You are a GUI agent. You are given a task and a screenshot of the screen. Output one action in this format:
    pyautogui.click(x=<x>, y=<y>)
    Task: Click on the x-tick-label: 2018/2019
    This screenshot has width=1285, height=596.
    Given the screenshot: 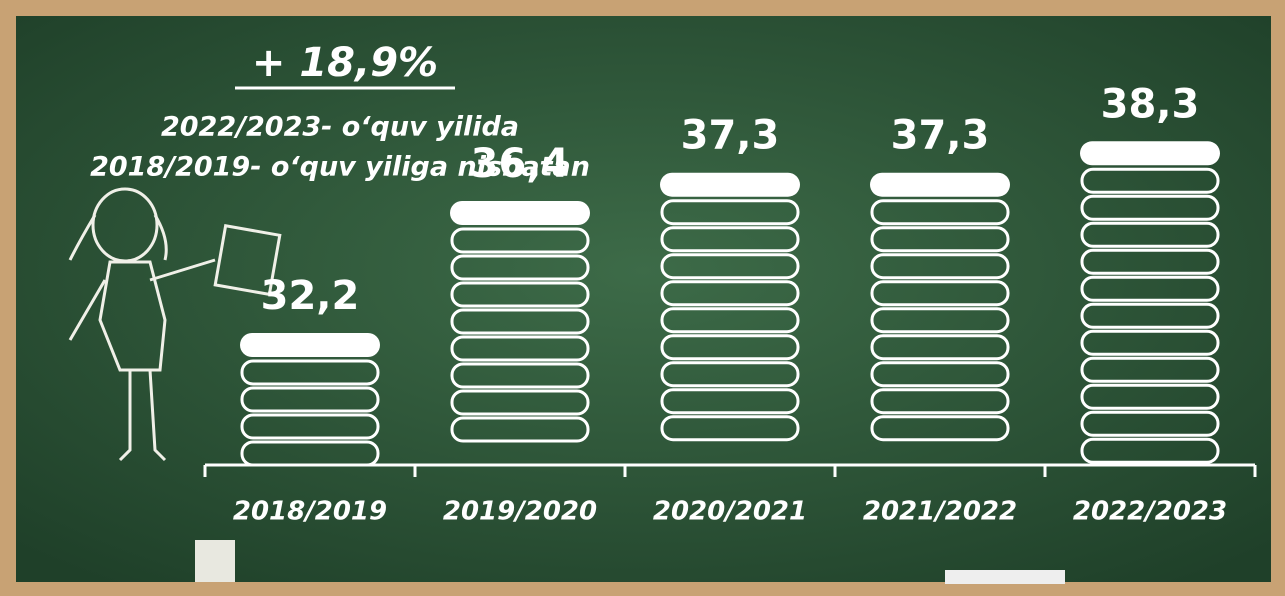 What is the action you would take?
    pyautogui.click(x=310, y=512)
    